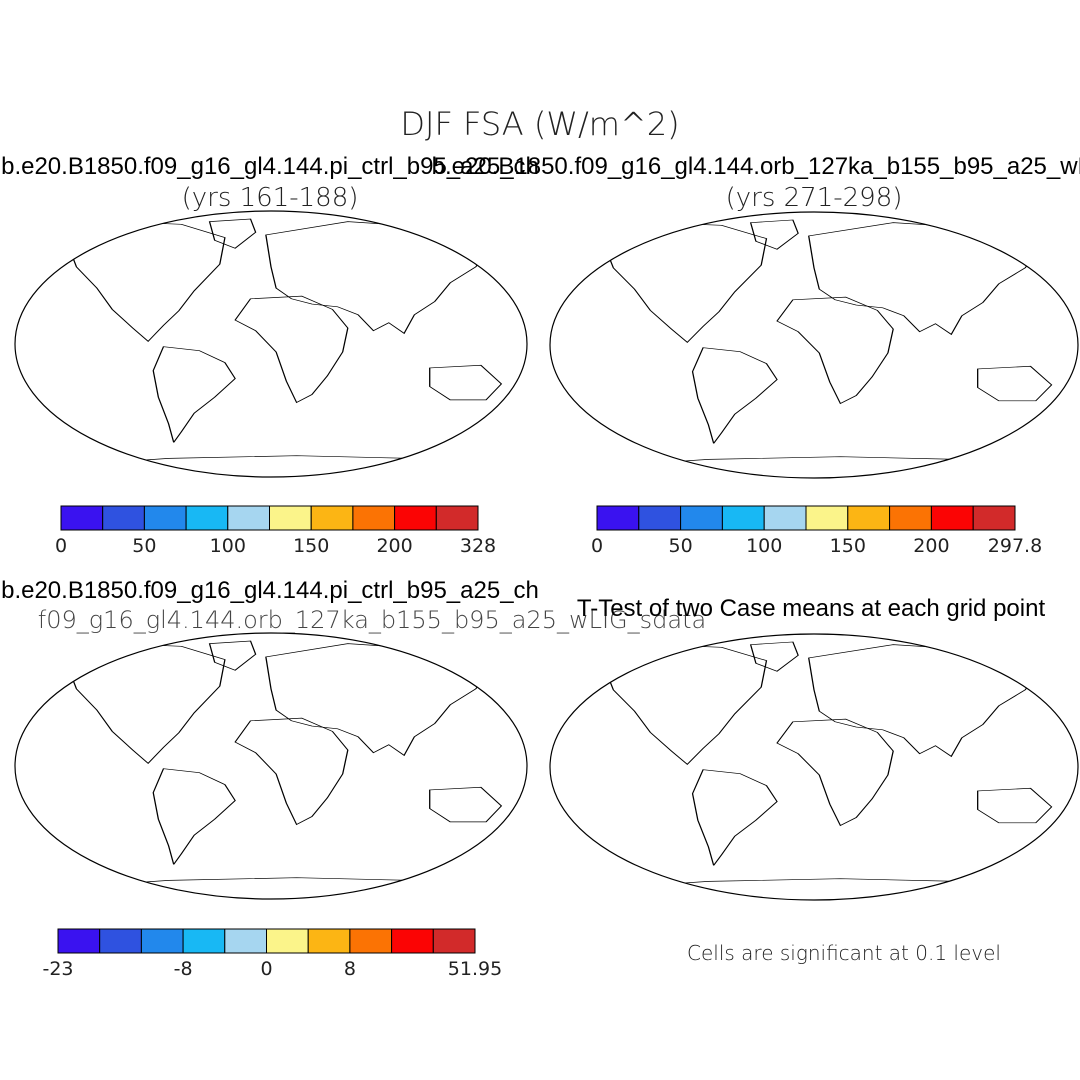  What do you see at coordinates (539, 124) in the screenshot?
I see `figure-title: DJF FSA (W/m^2)` at bounding box center [539, 124].